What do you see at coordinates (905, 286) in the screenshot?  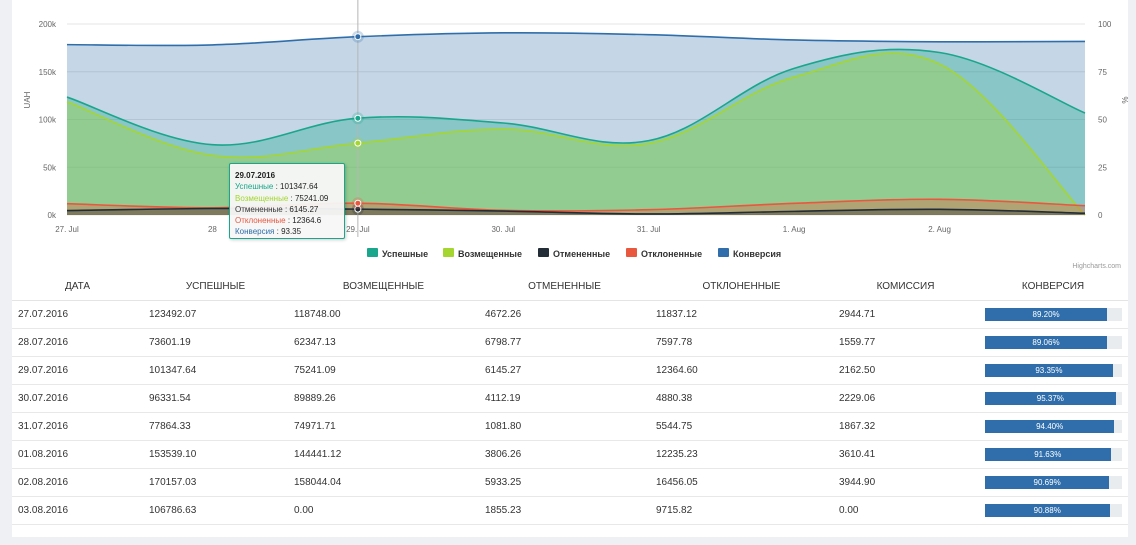 I see `header-commission: КОМИССИЯ` at bounding box center [905, 286].